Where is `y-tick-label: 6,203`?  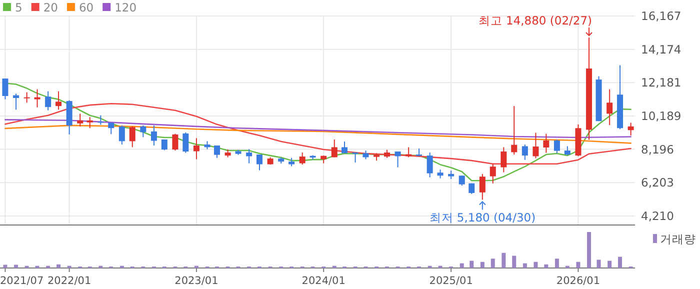
y-tick-label: 6,203 is located at coordinates (657, 183).